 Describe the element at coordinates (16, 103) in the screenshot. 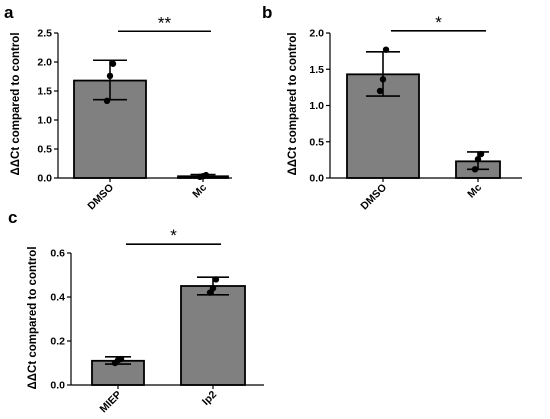

I see `panel-a-ylabel: ΔΔCt compared to control` at that location.